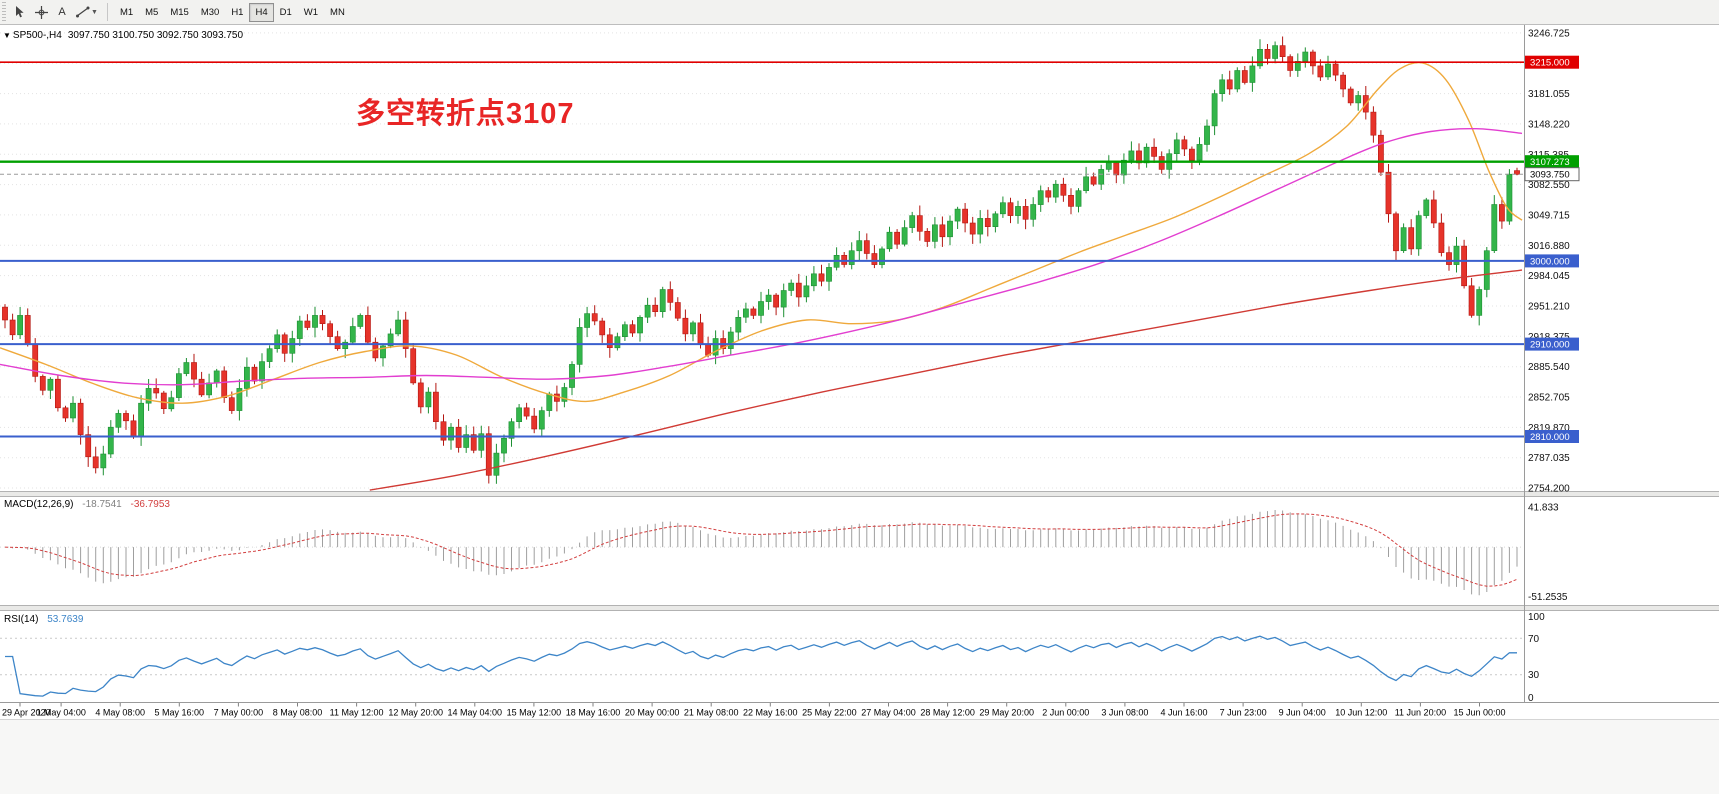 The height and width of the screenshot is (794, 1719). Describe the element at coordinates (1534, 675) in the screenshot. I see `svg-text: 30` at that location.